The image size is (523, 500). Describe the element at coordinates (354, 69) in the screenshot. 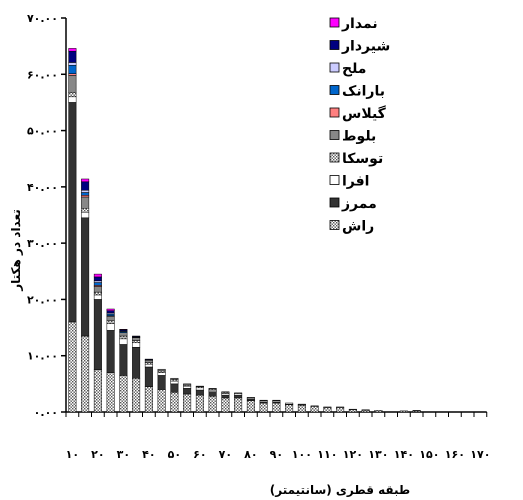

I see `legend-label: ملح` at that location.